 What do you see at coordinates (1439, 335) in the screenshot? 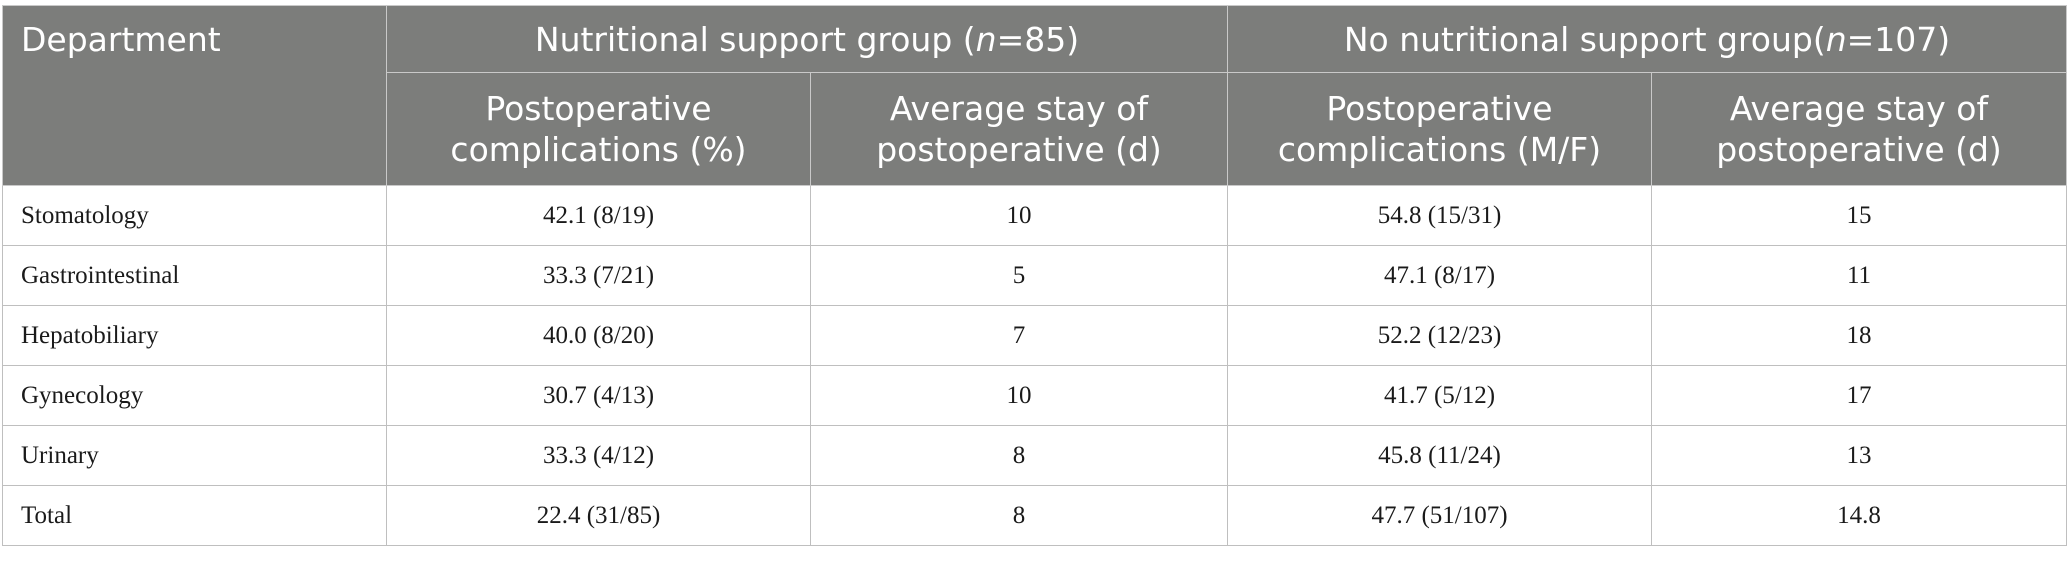
I see `table-cell: 52.2 (12/23)` at bounding box center [1439, 335].